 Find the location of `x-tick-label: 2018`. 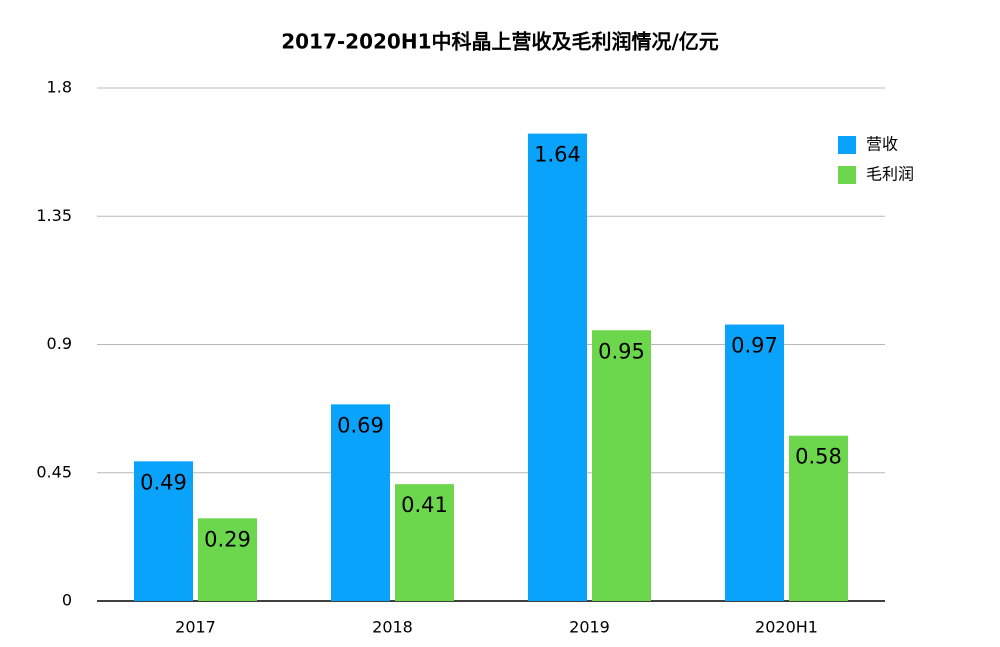

x-tick-label: 2018 is located at coordinates (392, 627).